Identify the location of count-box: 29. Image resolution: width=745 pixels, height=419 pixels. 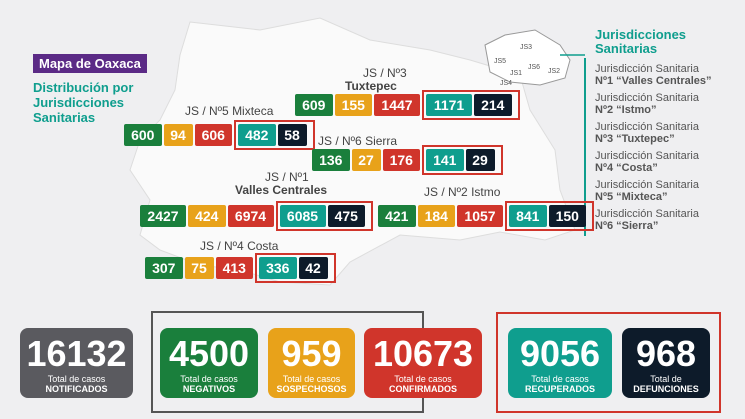
(480, 160).